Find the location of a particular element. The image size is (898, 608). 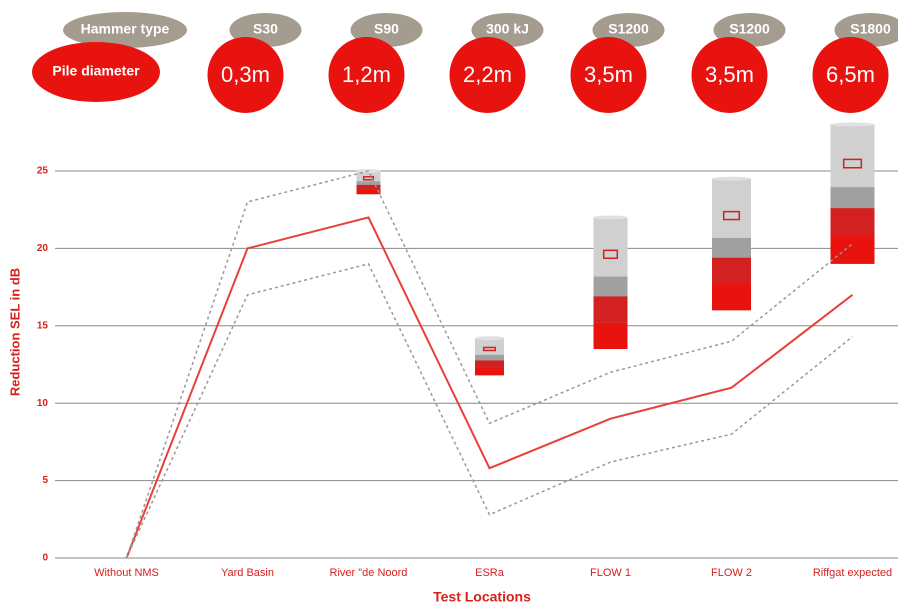

x-tick-label: FLOW 1 is located at coordinates (610, 573).